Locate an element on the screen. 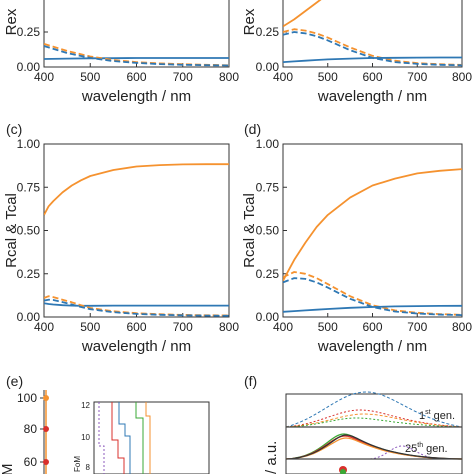 Image resolution: width=474 pixels, height=474 pixels. panel-f-gen1-label: 1st gen. is located at coordinates (437, 415).